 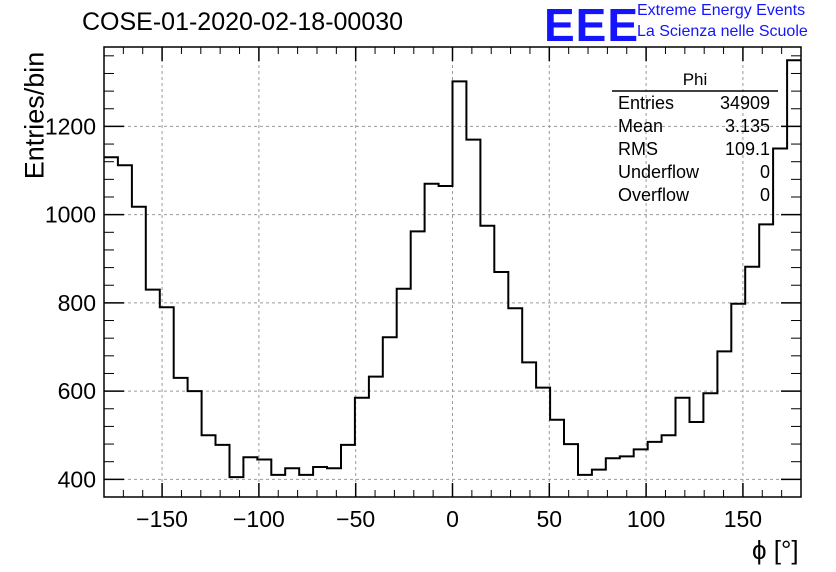 What do you see at coordinates (452, 519) in the screenshot?
I see `x-tick-label: 0` at bounding box center [452, 519].